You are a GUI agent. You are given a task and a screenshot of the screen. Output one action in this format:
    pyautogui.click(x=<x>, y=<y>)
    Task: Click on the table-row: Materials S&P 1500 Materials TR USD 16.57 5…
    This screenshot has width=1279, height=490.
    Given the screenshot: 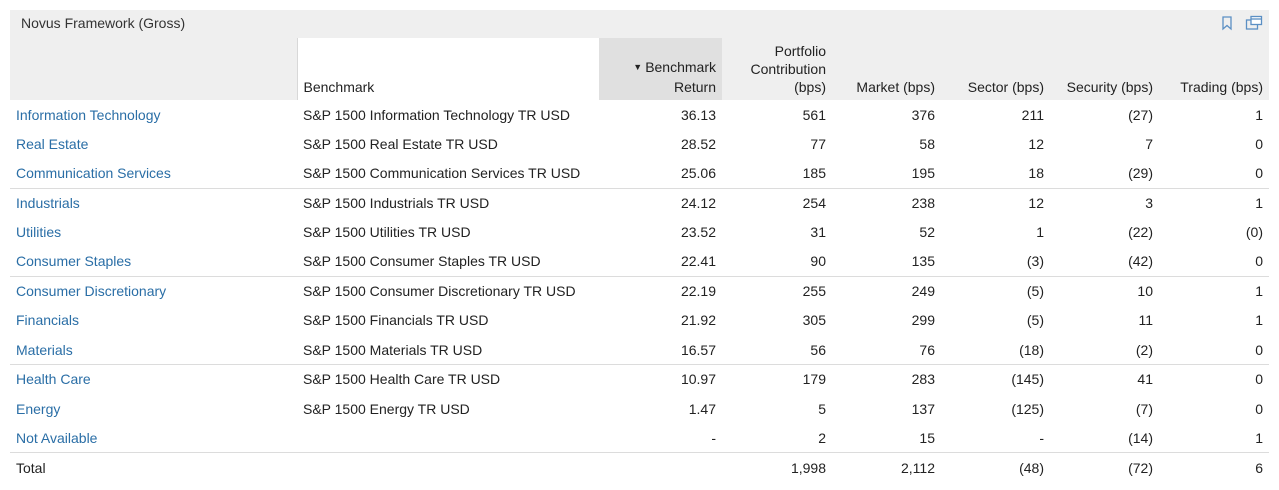 What is the action you would take?
    pyautogui.click(x=639, y=349)
    